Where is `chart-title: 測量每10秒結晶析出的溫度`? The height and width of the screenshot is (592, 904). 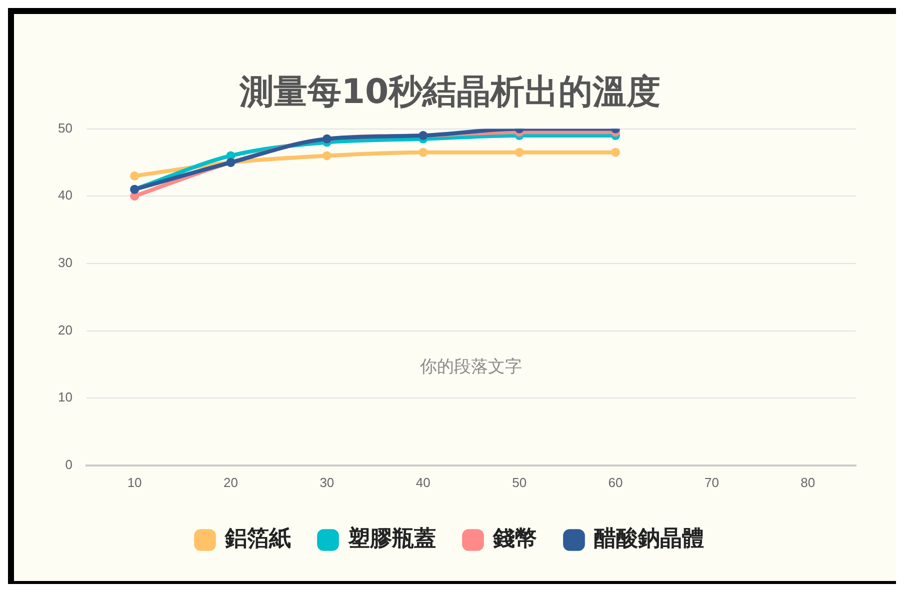 chart-title: 測量每10秒結晶析出的溫度 is located at coordinates (449, 92).